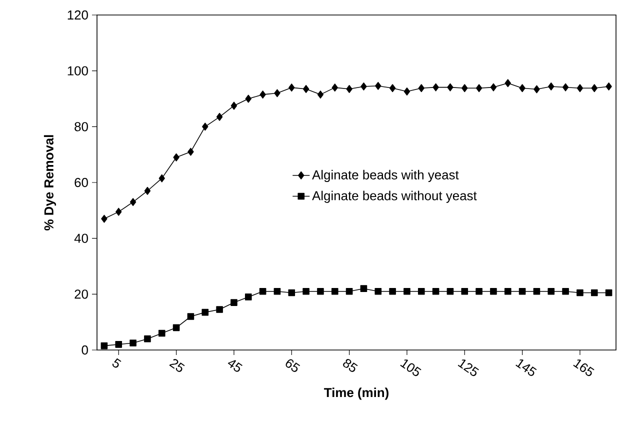 The width and height of the screenshot is (625, 441). What do you see at coordinates (468, 368) in the screenshot?
I see `x-tick-label: 125` at bounding box center [468, 368].